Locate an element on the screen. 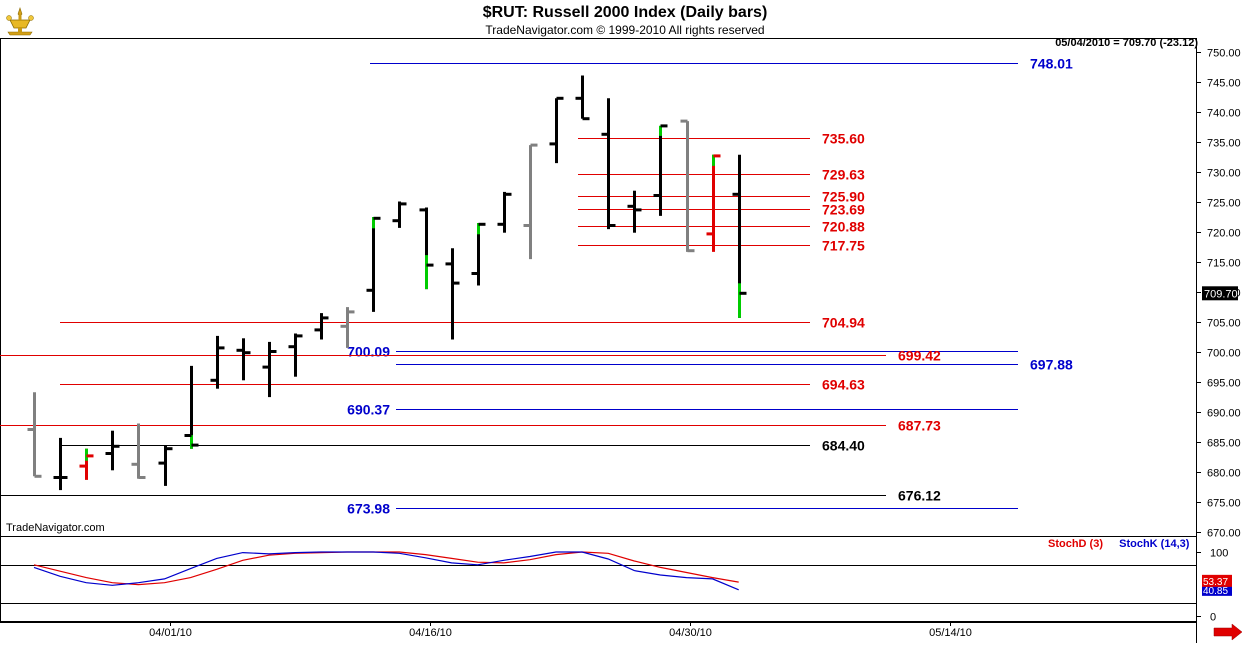  level-label: 704.94 is located at coordinates (843, 323).